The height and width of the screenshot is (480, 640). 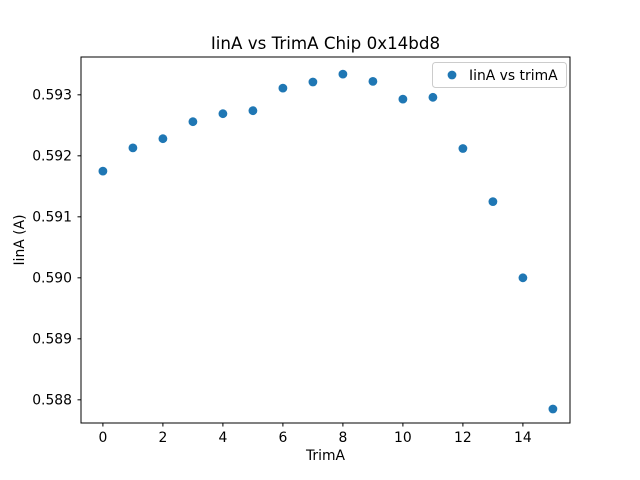 I want to click on chart-title: IinA vs TrimA Chip 0x14bd8, so click(x=325, y=43).